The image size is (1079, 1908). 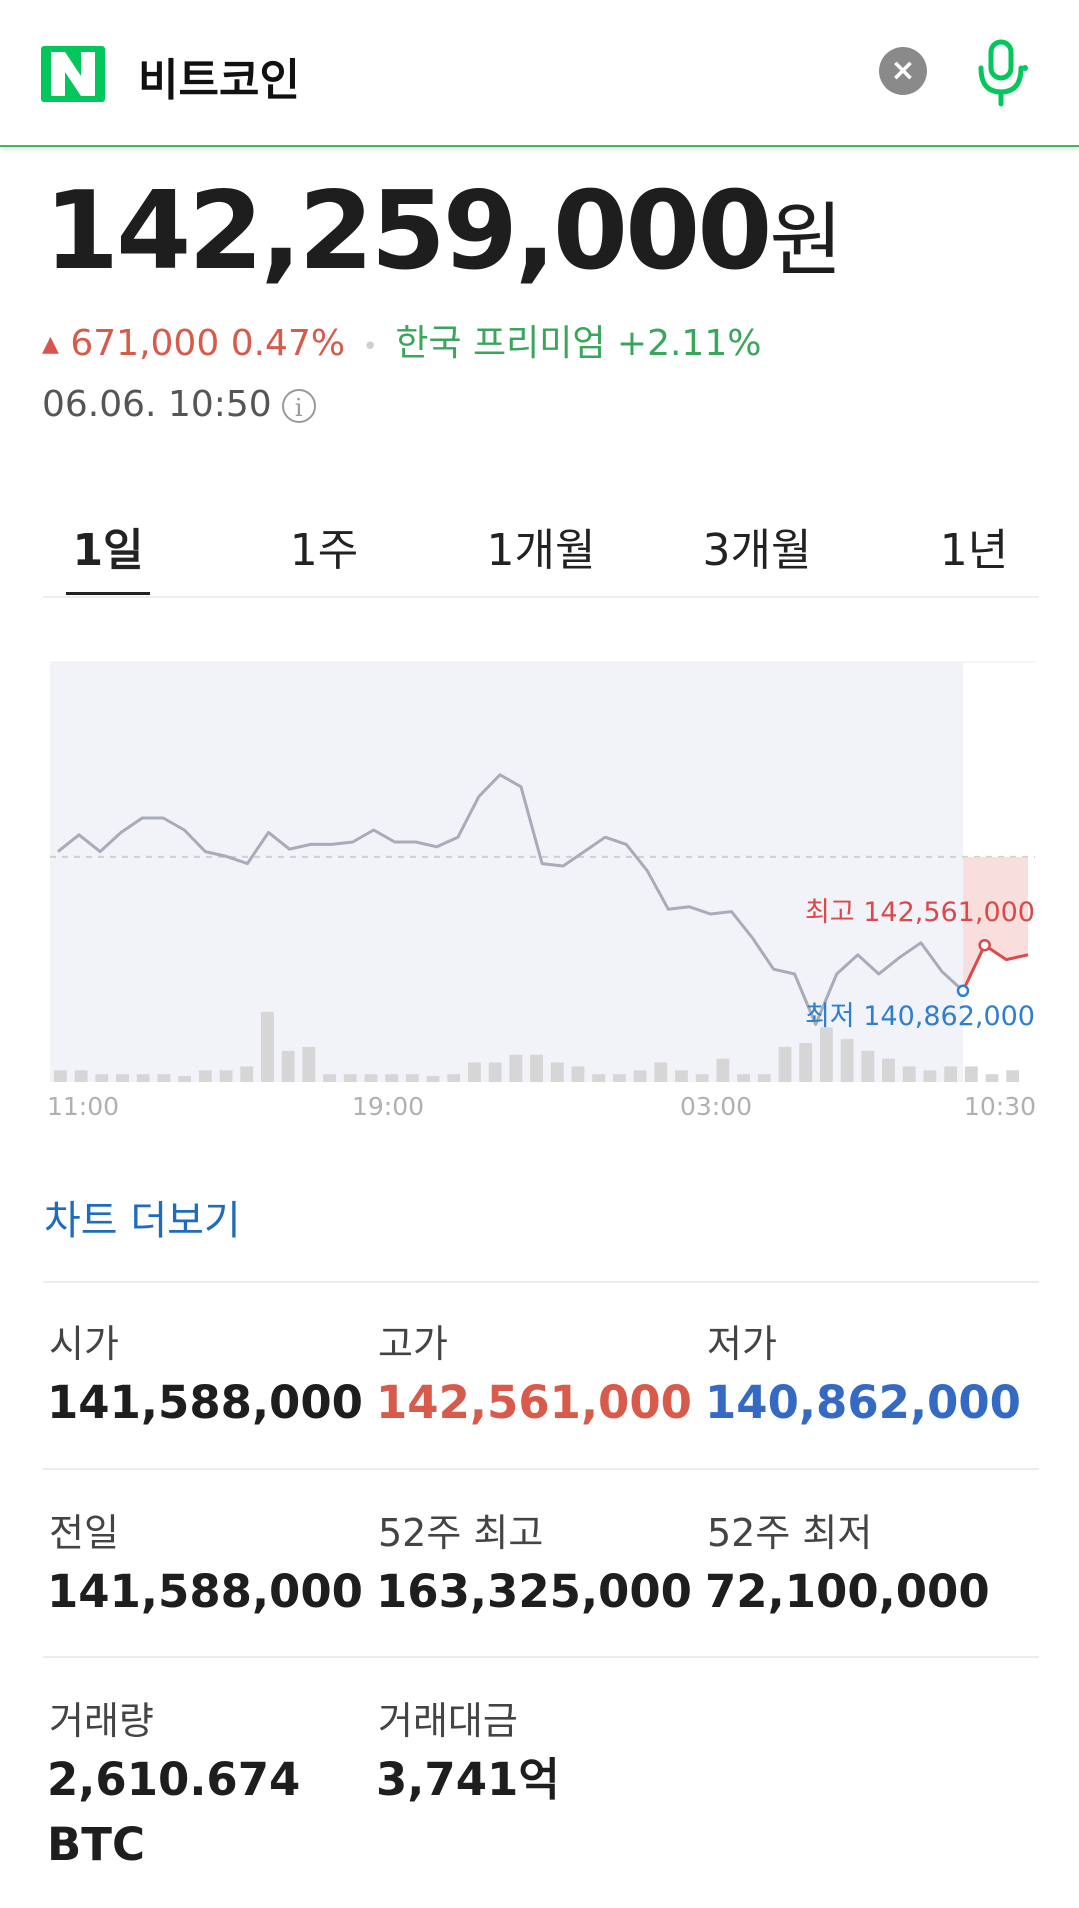 What do you see at coordinates (847, 1591) in the screenshot?
I see `week52-low-value: 72,100,000` at bounding box center [847, 1591].